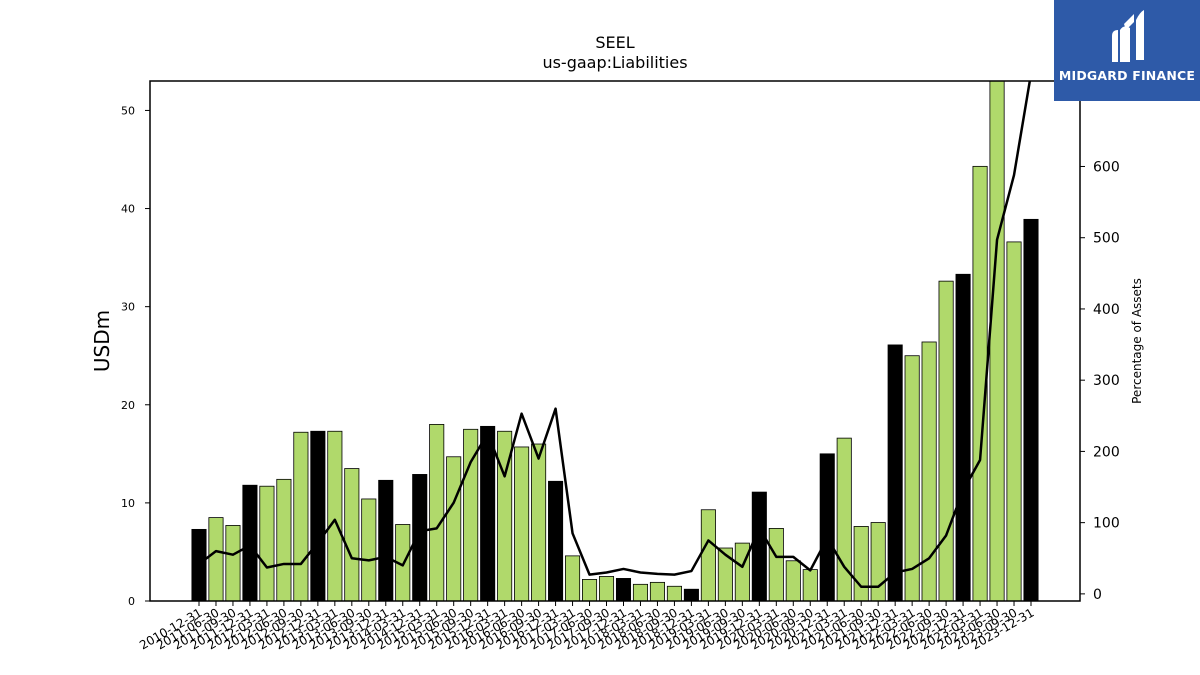  What do you see at coordinates (1106, 310) in the screenshot?
I see `y2-tick-label: 400` at bounding box center [1106, 310].